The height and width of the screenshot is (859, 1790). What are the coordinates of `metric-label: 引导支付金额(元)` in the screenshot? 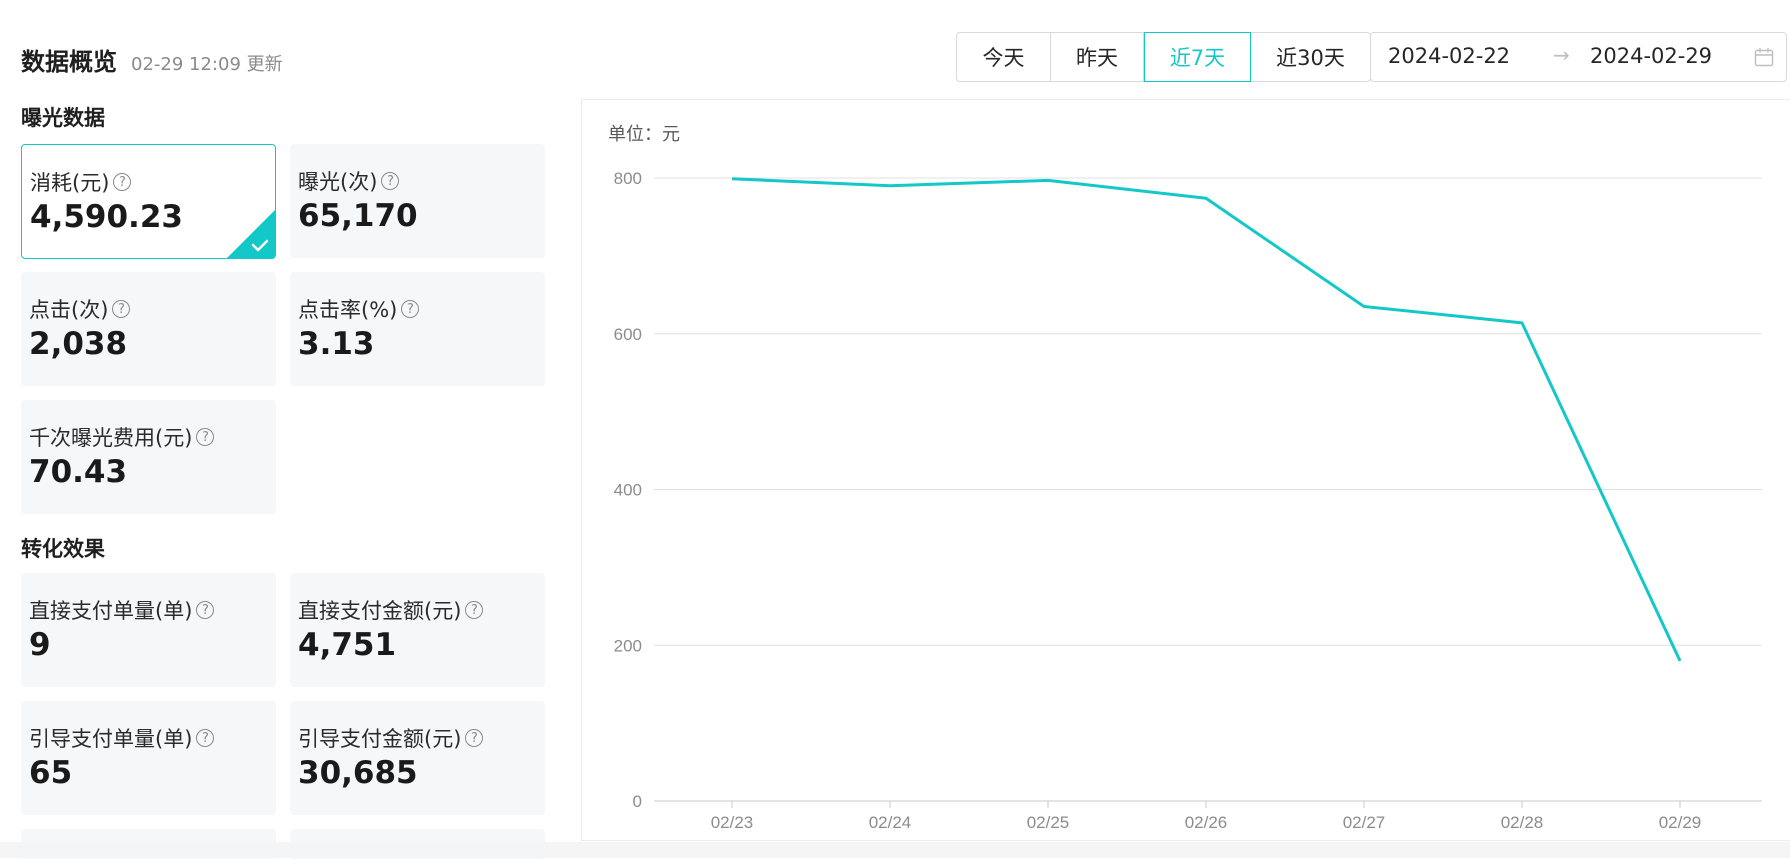 It's located at (380, 739).